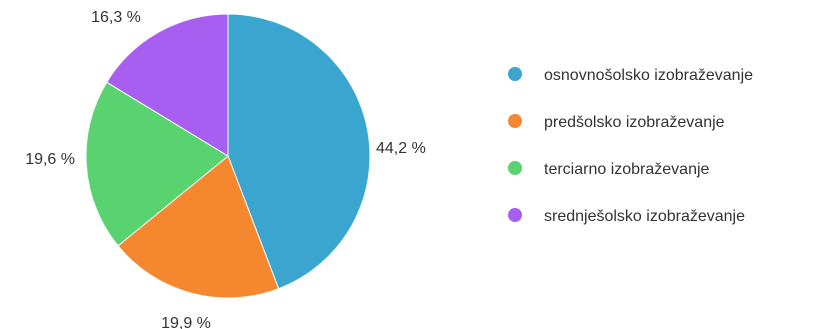 This screenshot has width=820, height=329. I want to click on slice-value-label-4: 16,3 %, so click(116, 17).